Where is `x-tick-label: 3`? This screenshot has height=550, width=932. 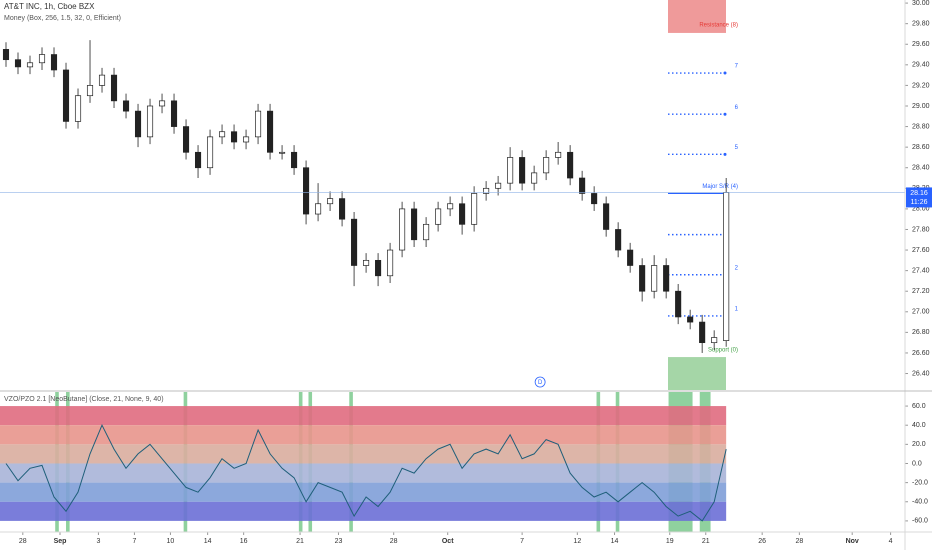 x-tick-label: 3 is located at coordinates (98, 541).